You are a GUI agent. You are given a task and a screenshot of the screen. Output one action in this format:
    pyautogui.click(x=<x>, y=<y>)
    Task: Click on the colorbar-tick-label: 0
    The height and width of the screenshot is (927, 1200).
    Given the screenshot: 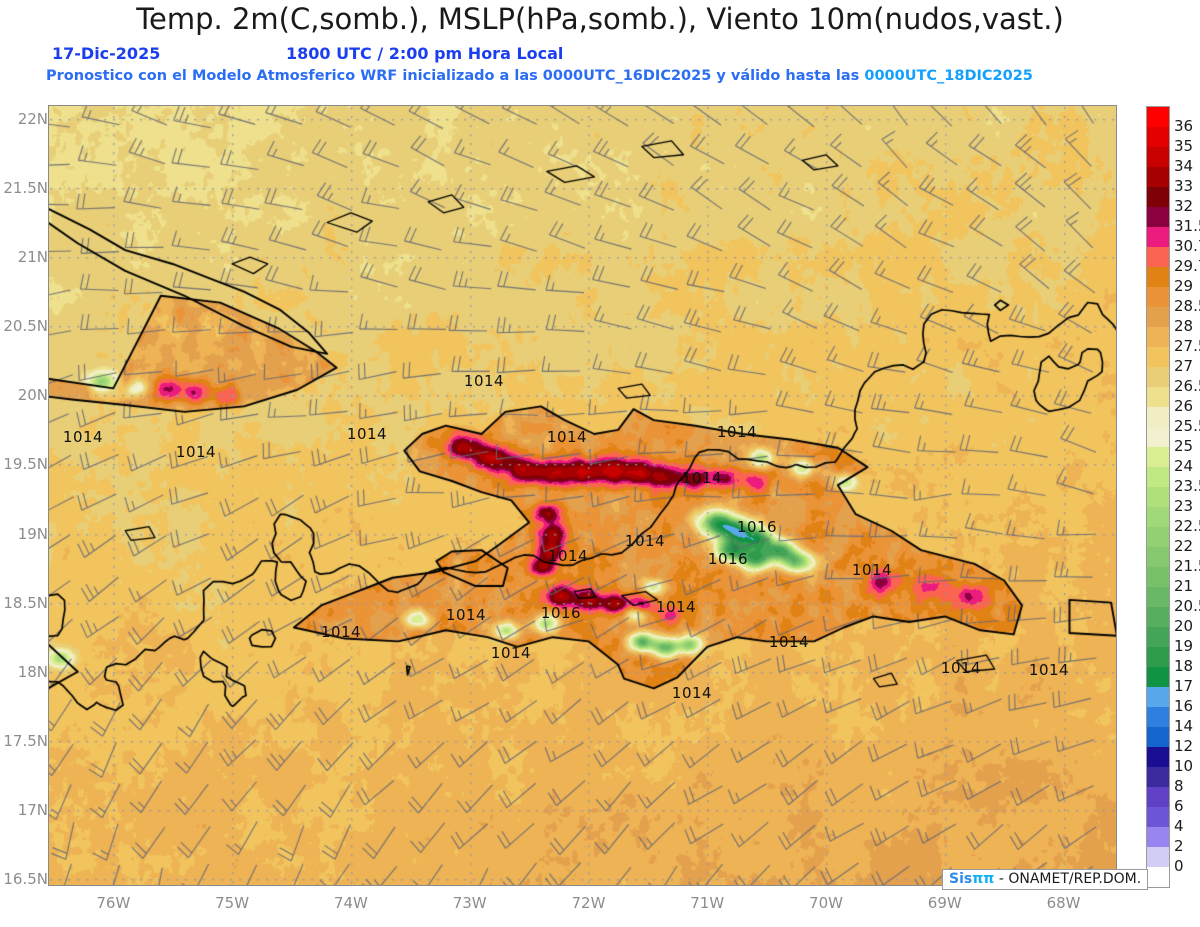 What is the action you would take?
    pyautogui.click(x=1179, y=866)
    